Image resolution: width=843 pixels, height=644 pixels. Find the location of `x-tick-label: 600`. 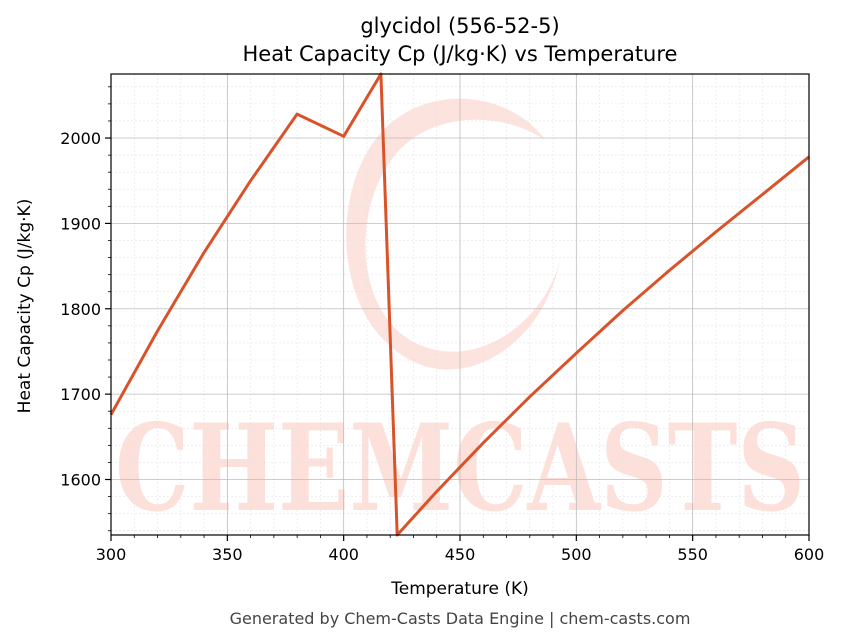

x-tick-label: 600 is located at coordinates (809, 554).